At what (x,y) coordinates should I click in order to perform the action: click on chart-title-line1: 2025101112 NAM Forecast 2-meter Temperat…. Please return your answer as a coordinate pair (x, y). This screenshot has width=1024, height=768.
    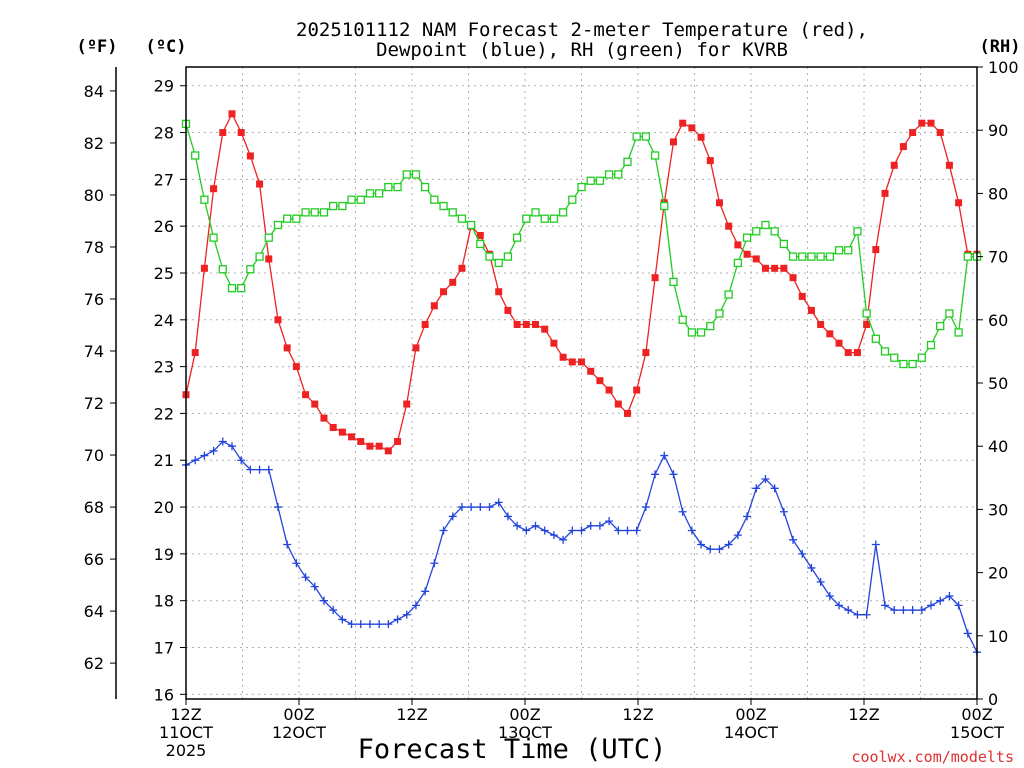
    Looking at the image, I should click on (582, 30).